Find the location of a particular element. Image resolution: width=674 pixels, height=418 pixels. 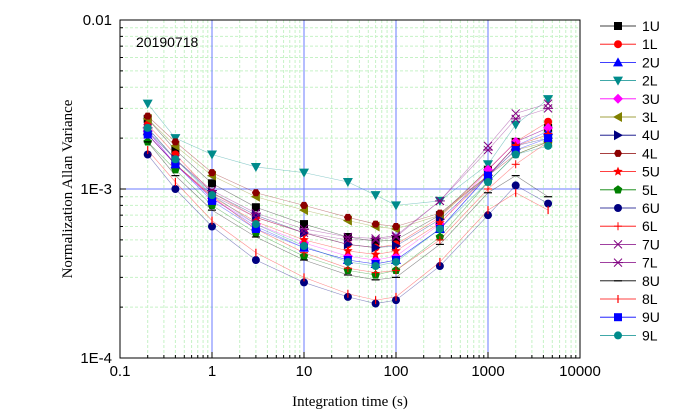

legend-item-6L: 6L is located at coordinates (629, 226).